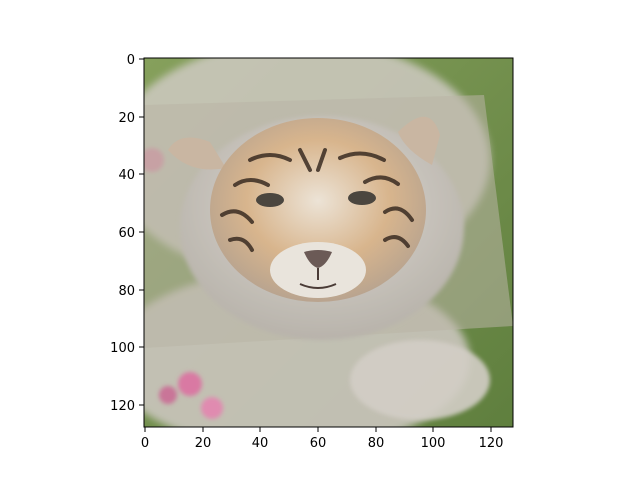 This screenshot has height=480, width=640. Describe the element at coordinates (318, 259) in the screenshot. I see `nose` at that location.